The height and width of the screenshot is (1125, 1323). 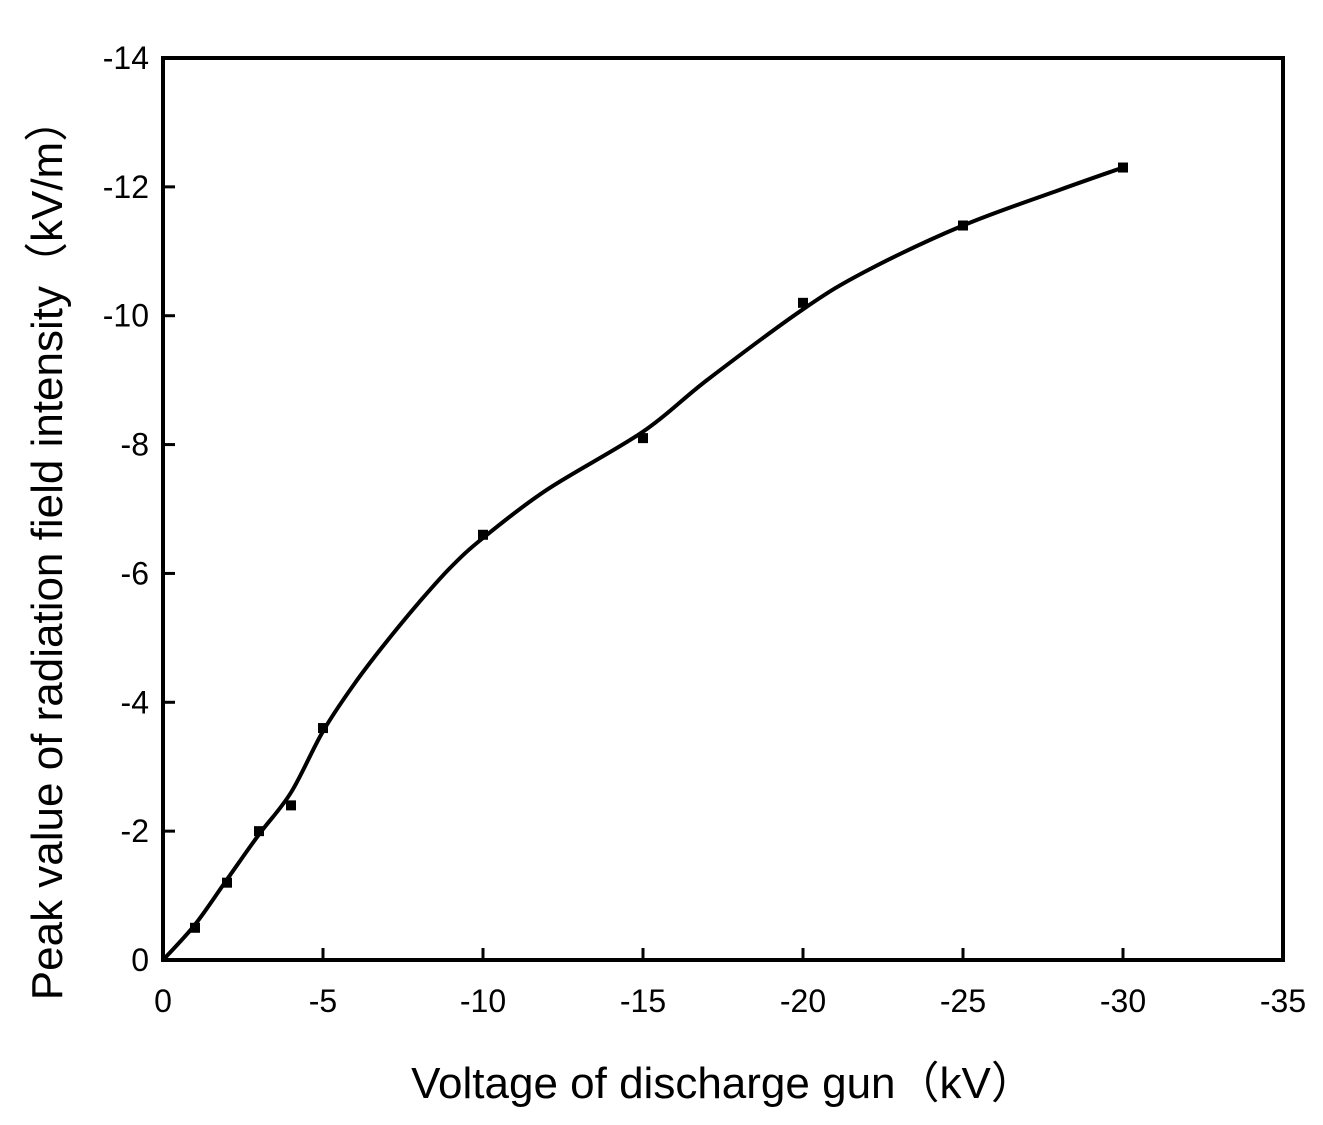 I want to click on x-axis-title: Voltage of discharge gun（kV）, so click(x=723, y=1083).